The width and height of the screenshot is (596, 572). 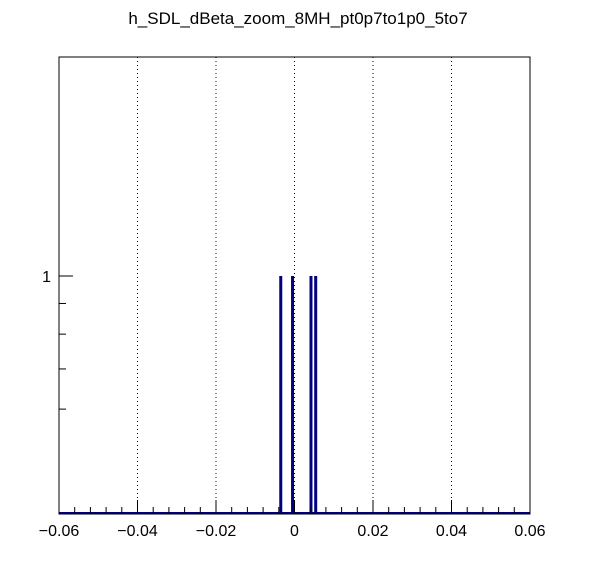 I want to click on x-tick-label: 0, so click(x=294, y=531).